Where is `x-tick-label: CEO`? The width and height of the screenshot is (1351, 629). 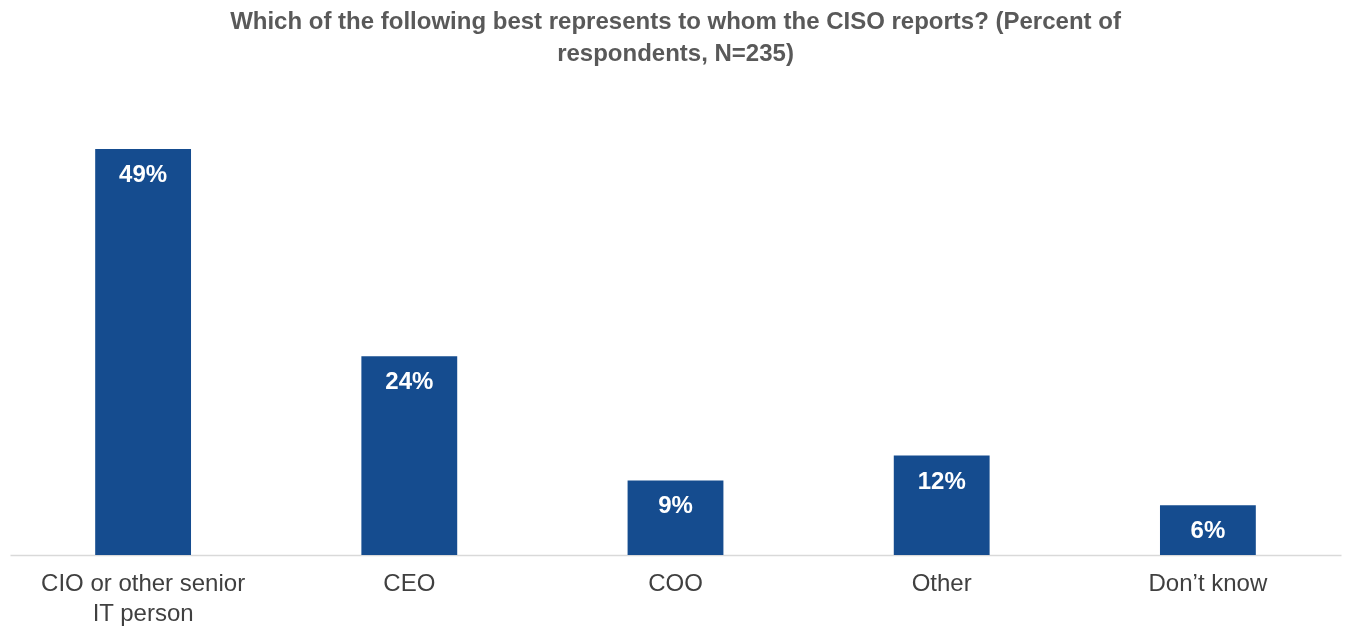 x-tick-label: CEO is located at coordinates (409, 582).